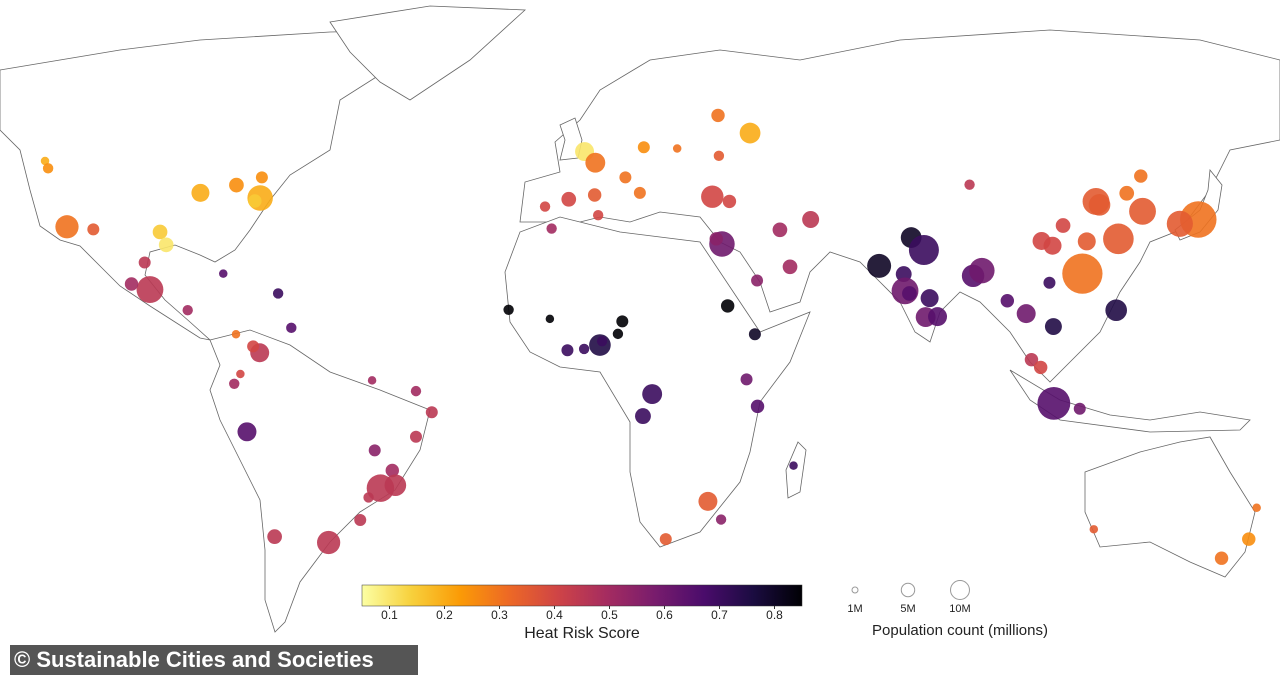  Describe the element at coordinates (907, 609) in the screenshot. I see `size-legend-label: 5M` at that location.